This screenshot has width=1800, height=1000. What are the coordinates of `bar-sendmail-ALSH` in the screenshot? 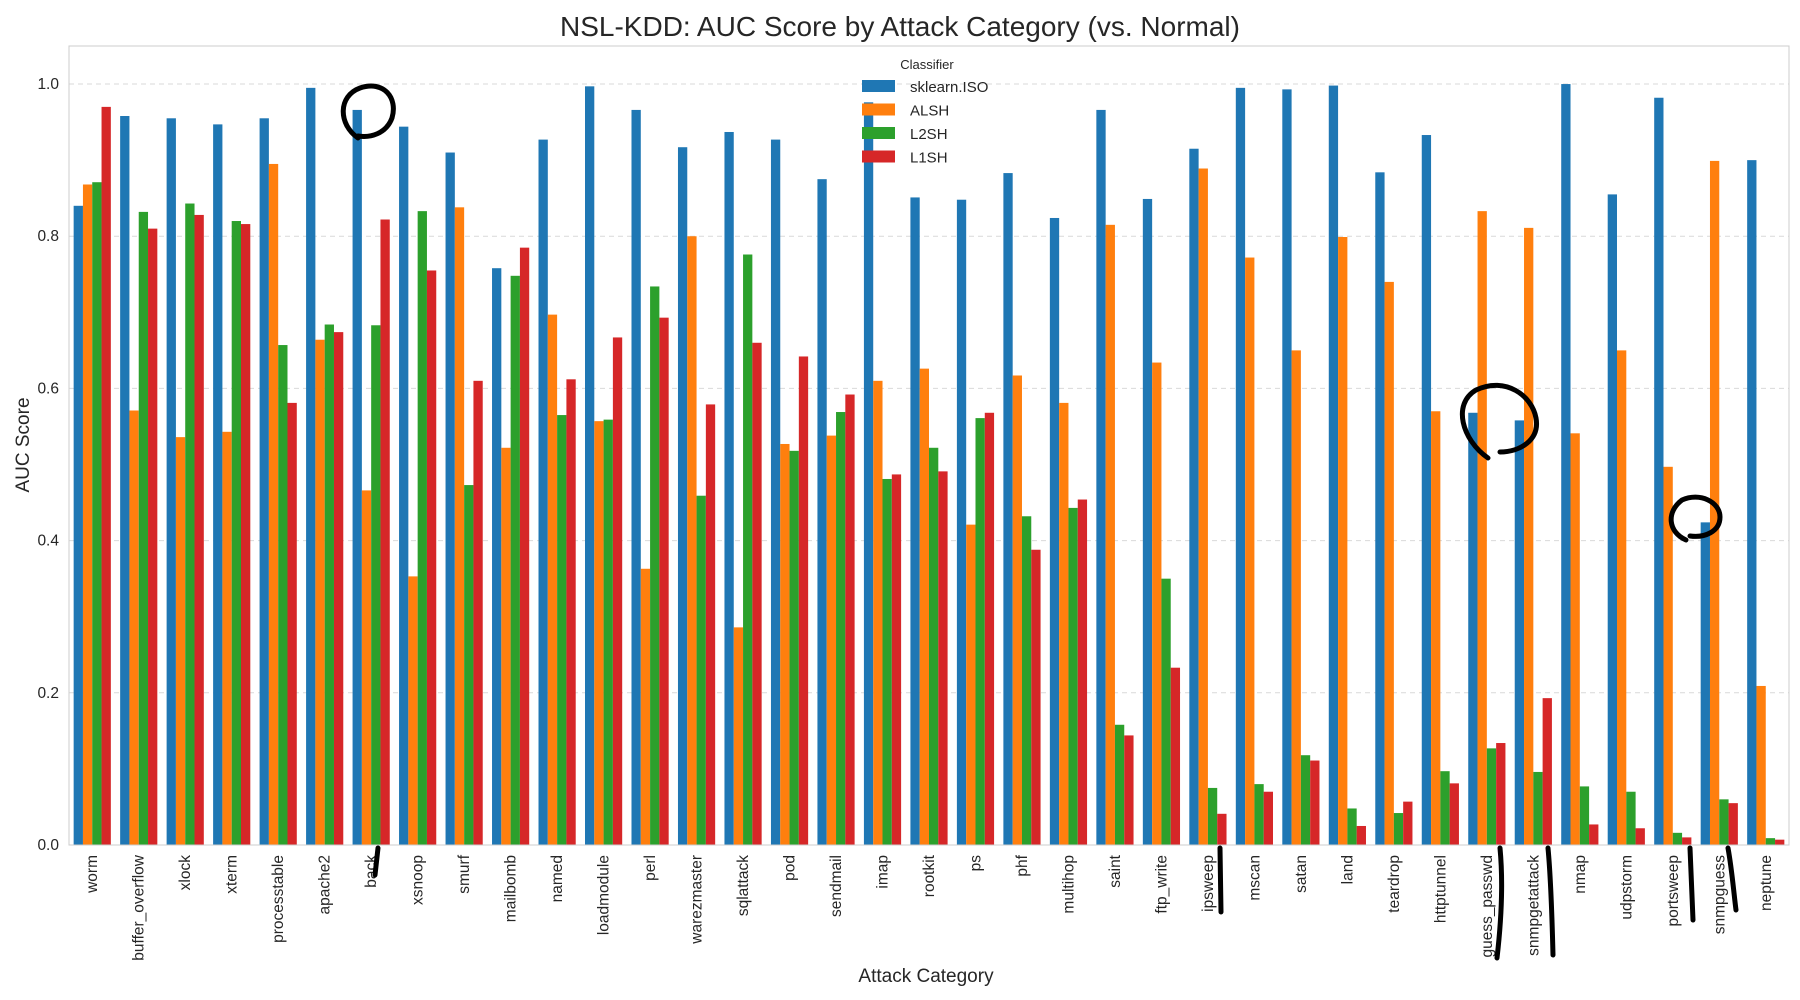 It's located at (831, 640).